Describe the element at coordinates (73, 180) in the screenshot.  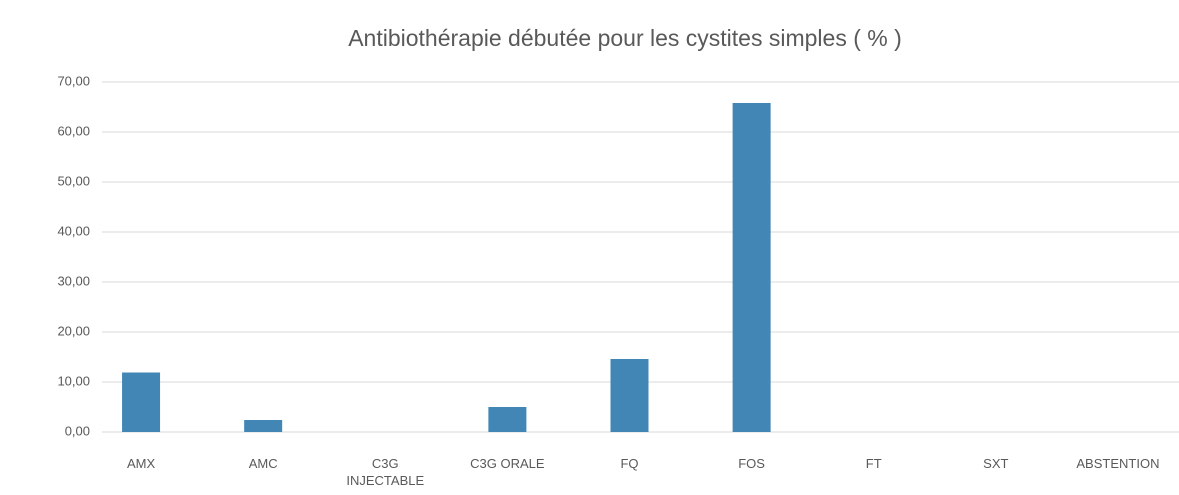
I see `y-tick-label: 50,00` at that location.